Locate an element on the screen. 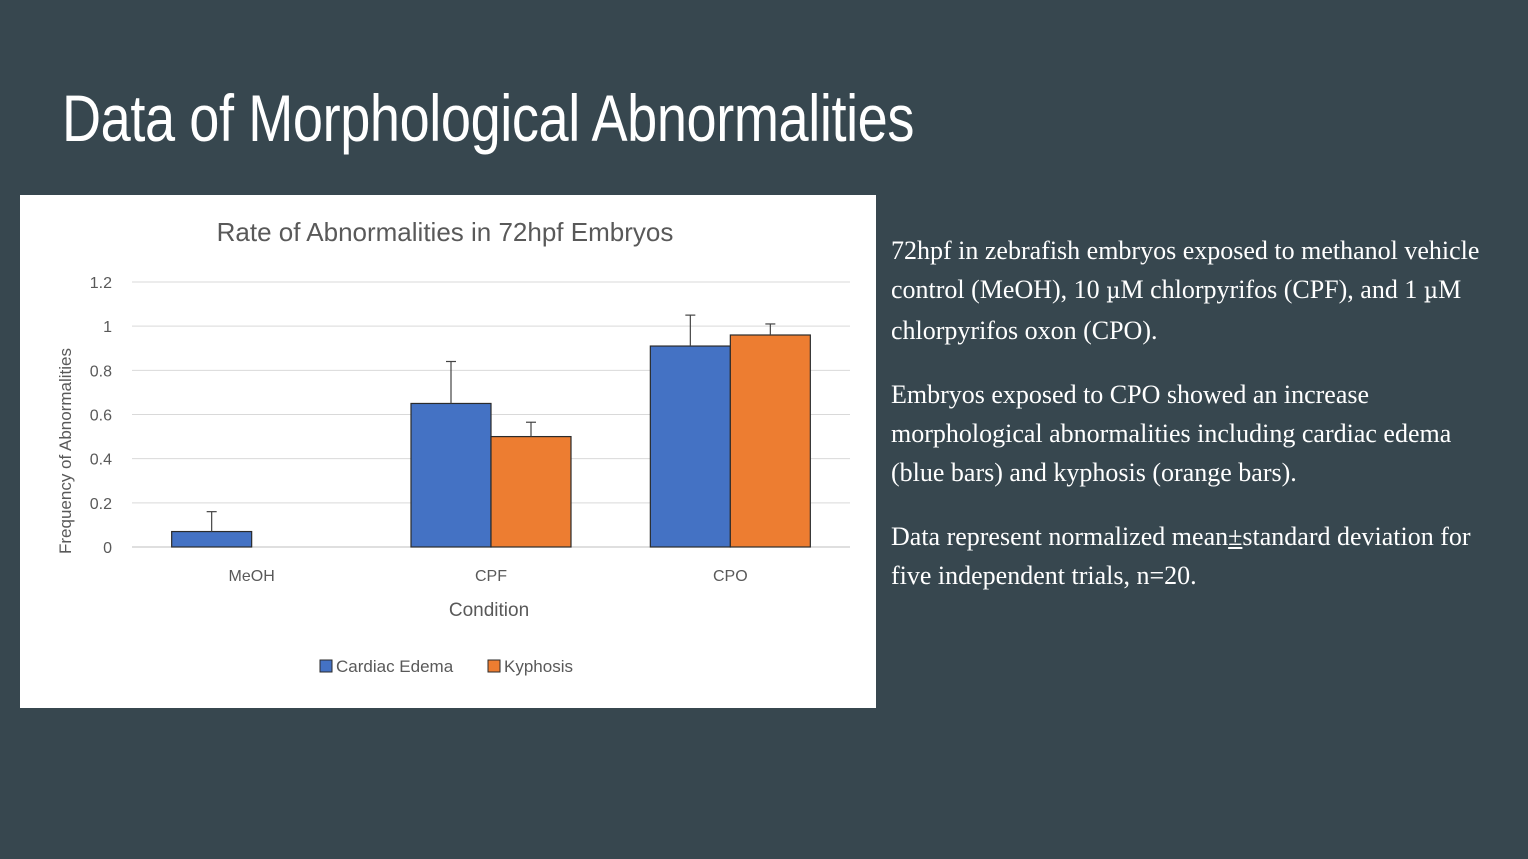  x-axis-label: Condition is located at coordinates (489, 610).